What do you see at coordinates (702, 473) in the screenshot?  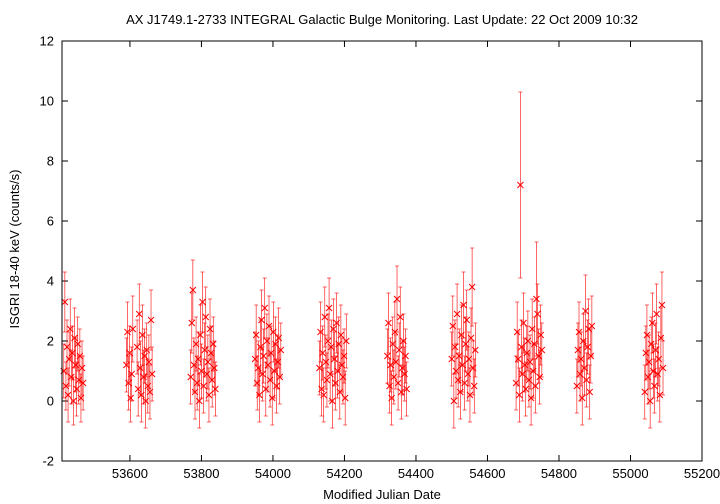 I see `x-tick-label: 55200` at bounding box center [702, 473].